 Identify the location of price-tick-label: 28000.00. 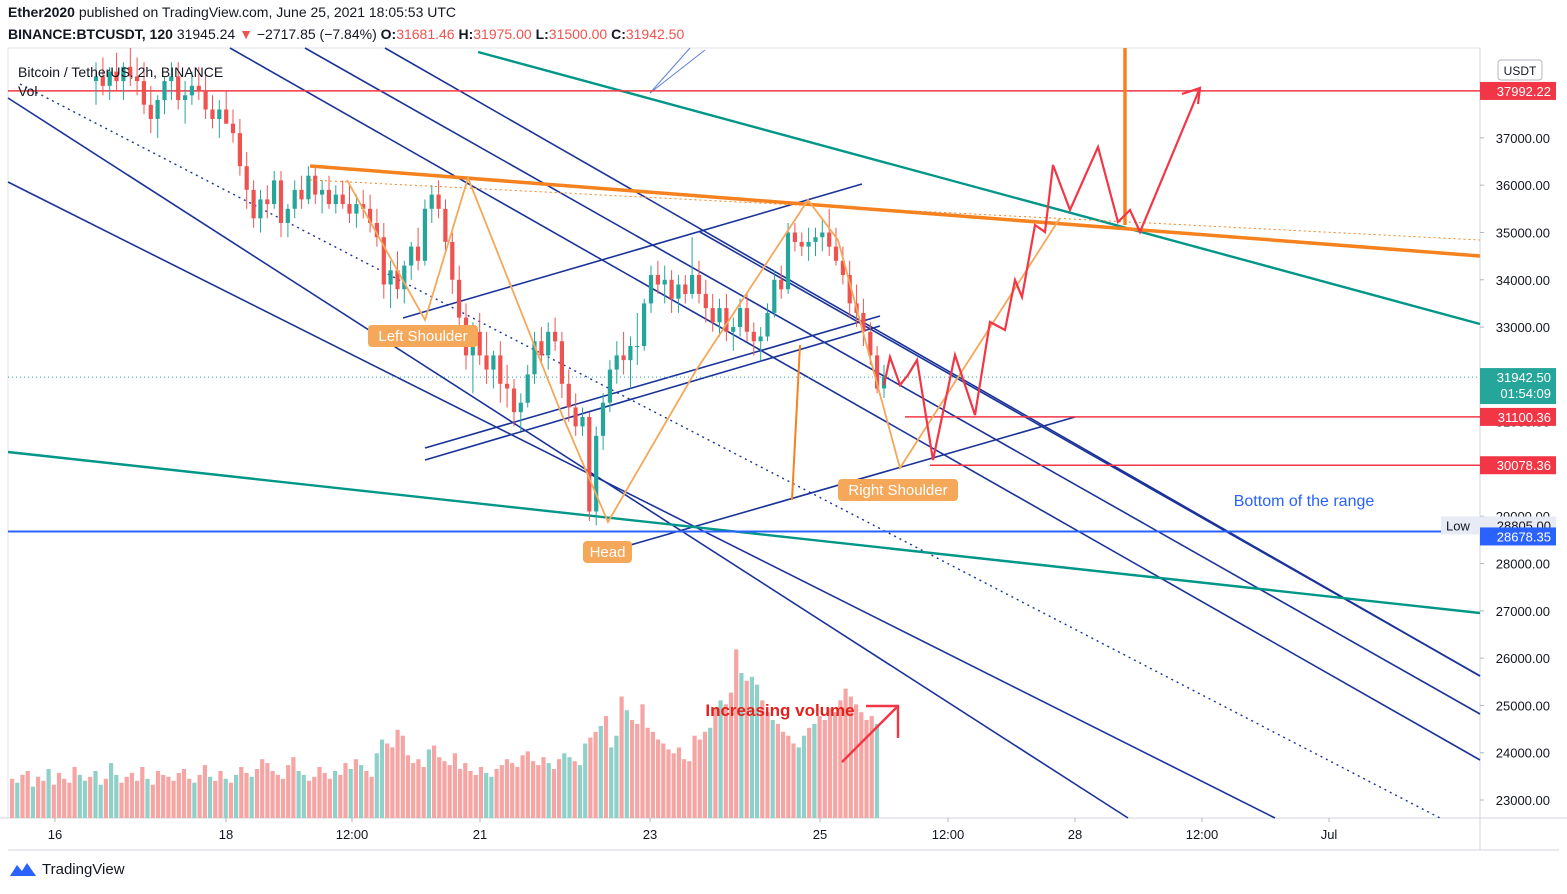
(1523, 564).